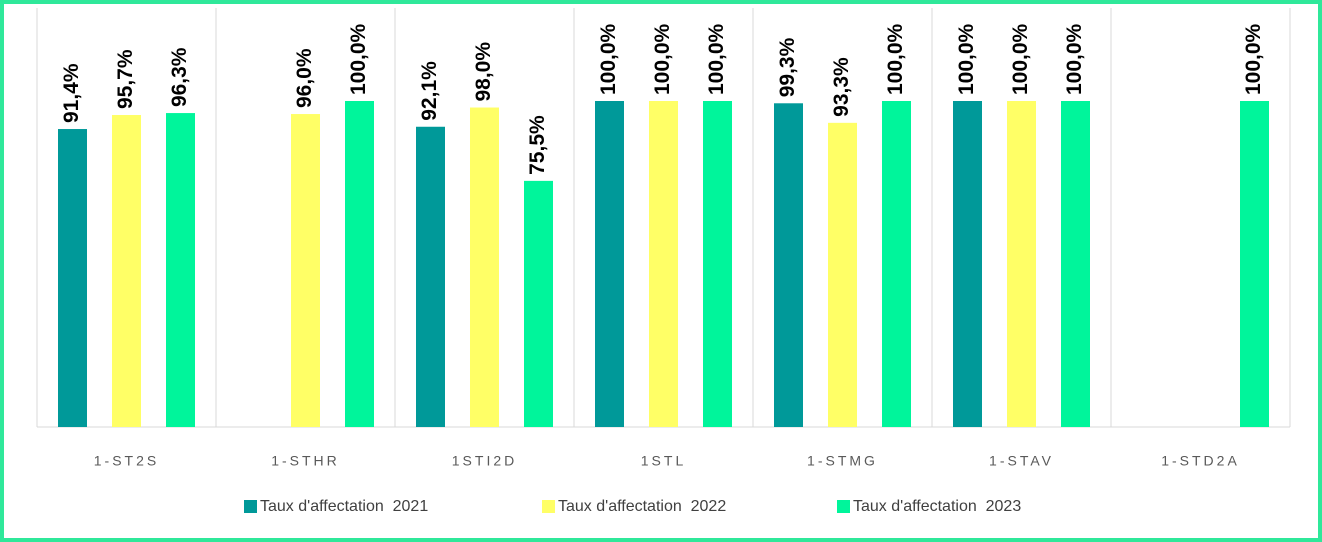 The height and width of the screenshot is (542, 1322). What do you see at coordinates (787, 67) in the screenshot?
I see `data-label: 99,3%` at bounding box center [787, 67].